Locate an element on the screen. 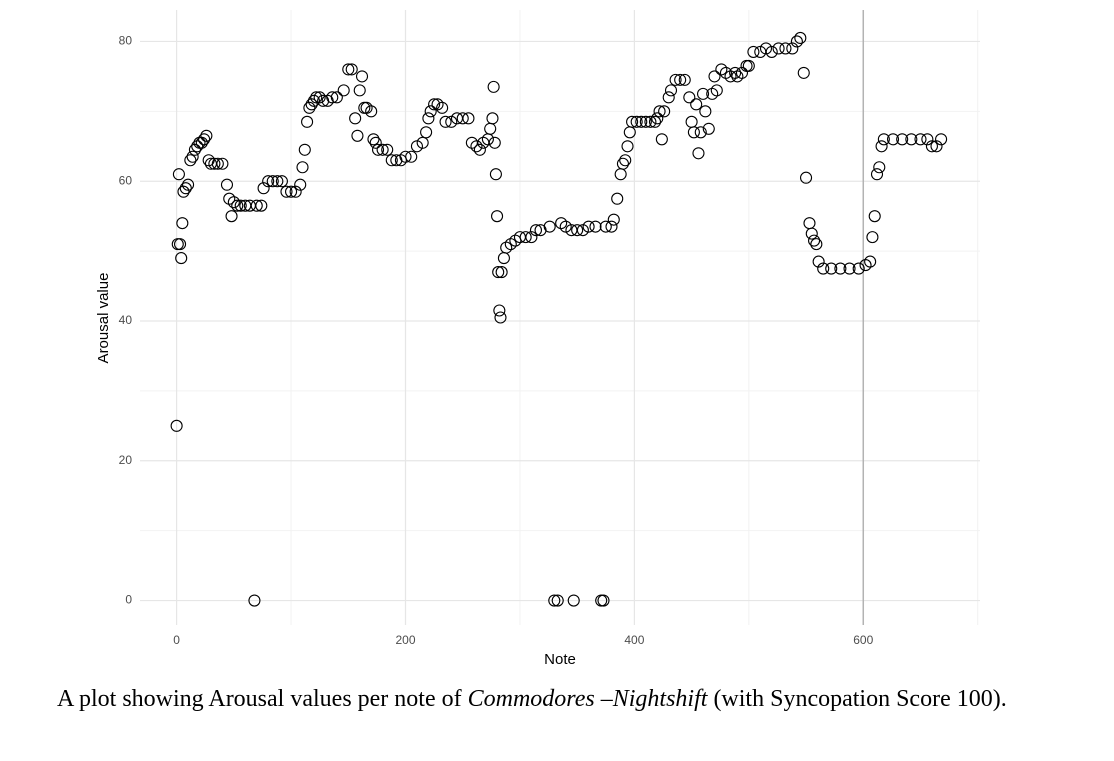  x-tick-label: 600 is located at coordinates (863, 640).